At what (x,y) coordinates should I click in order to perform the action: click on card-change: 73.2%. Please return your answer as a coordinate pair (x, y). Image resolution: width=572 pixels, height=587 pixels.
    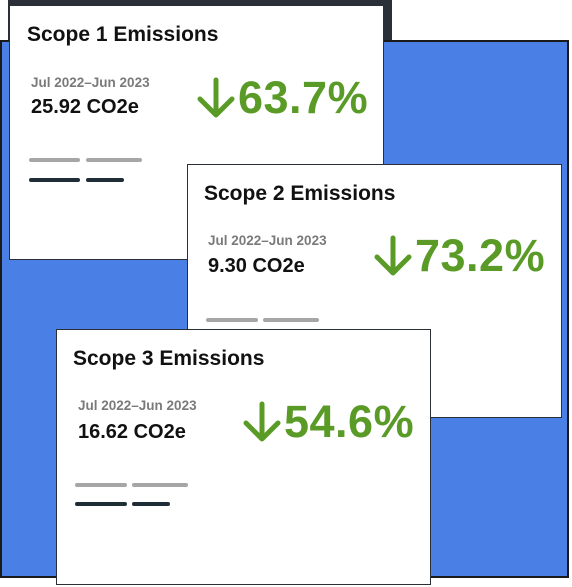
    Looking at the image, I should click on (459, 256).